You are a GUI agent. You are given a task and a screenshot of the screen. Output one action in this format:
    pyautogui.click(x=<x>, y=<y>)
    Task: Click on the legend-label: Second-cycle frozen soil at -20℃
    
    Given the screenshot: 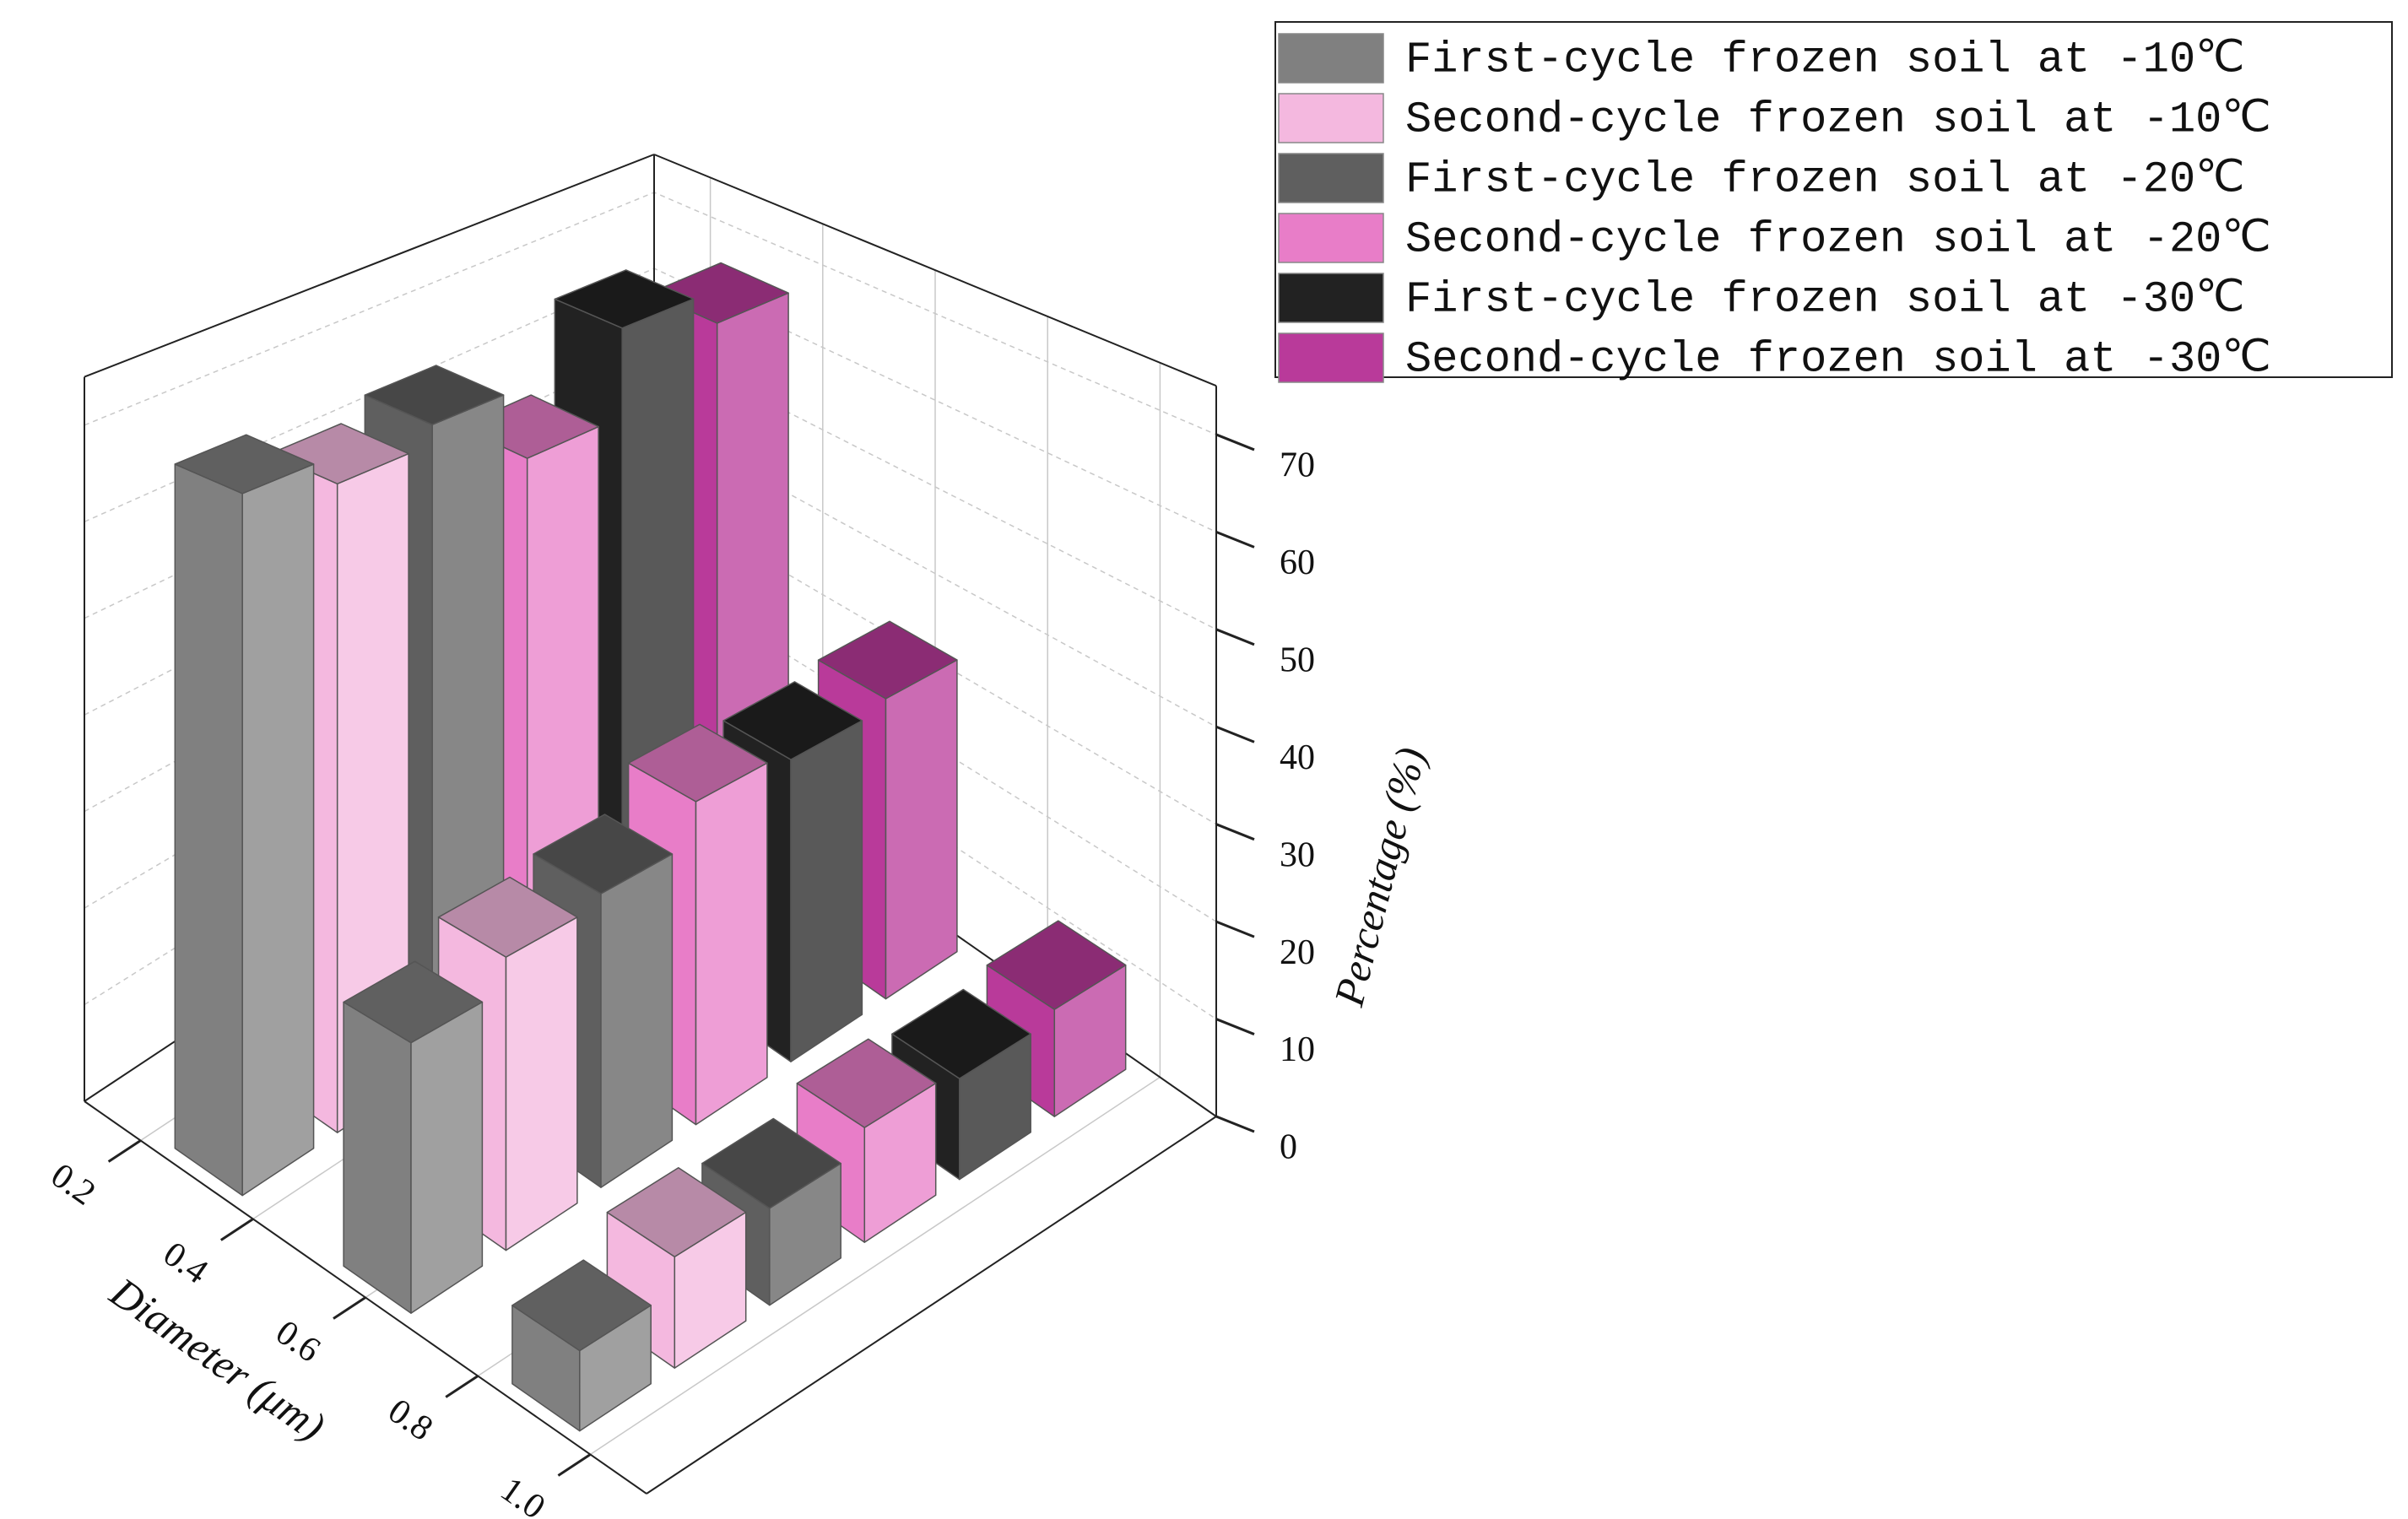 What is the action you would take?
    pyautogui.click(x=1838, y=240)
    